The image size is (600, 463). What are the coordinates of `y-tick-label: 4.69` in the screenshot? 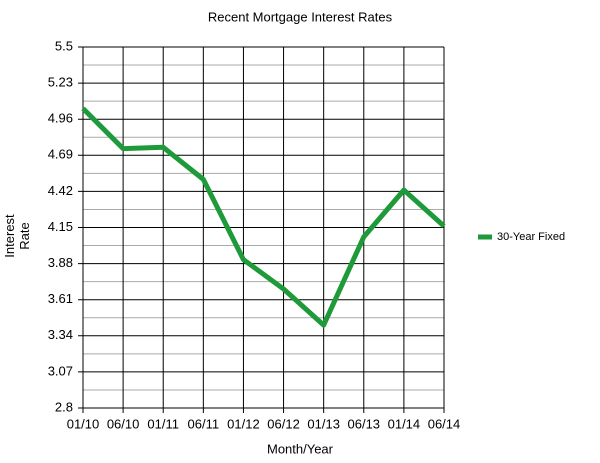 It's located at (60, 154).